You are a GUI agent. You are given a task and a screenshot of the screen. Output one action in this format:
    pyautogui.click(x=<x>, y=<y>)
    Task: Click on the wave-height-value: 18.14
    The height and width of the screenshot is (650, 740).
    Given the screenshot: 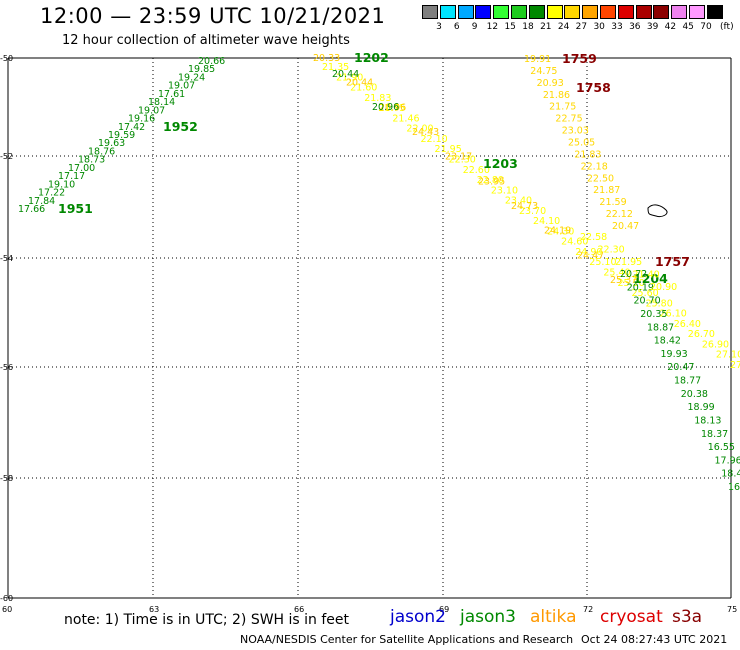 What is the action you would take?
    pyautogui.click(x=161, y=102)
    